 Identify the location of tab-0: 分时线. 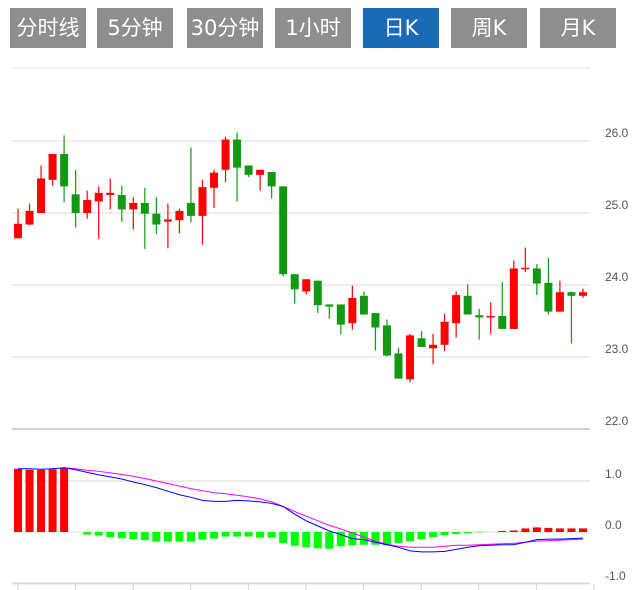
(48, 28).